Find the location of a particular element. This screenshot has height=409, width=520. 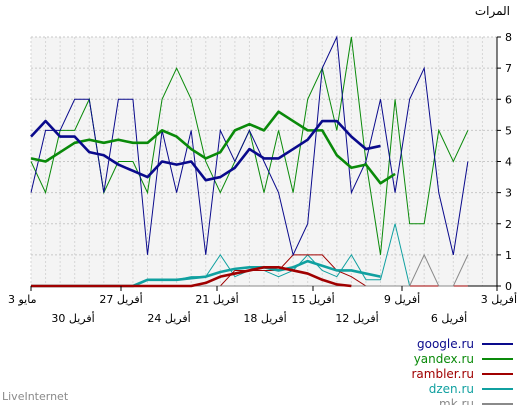

trend-line-google.ru is located at coordinates (205, 150).